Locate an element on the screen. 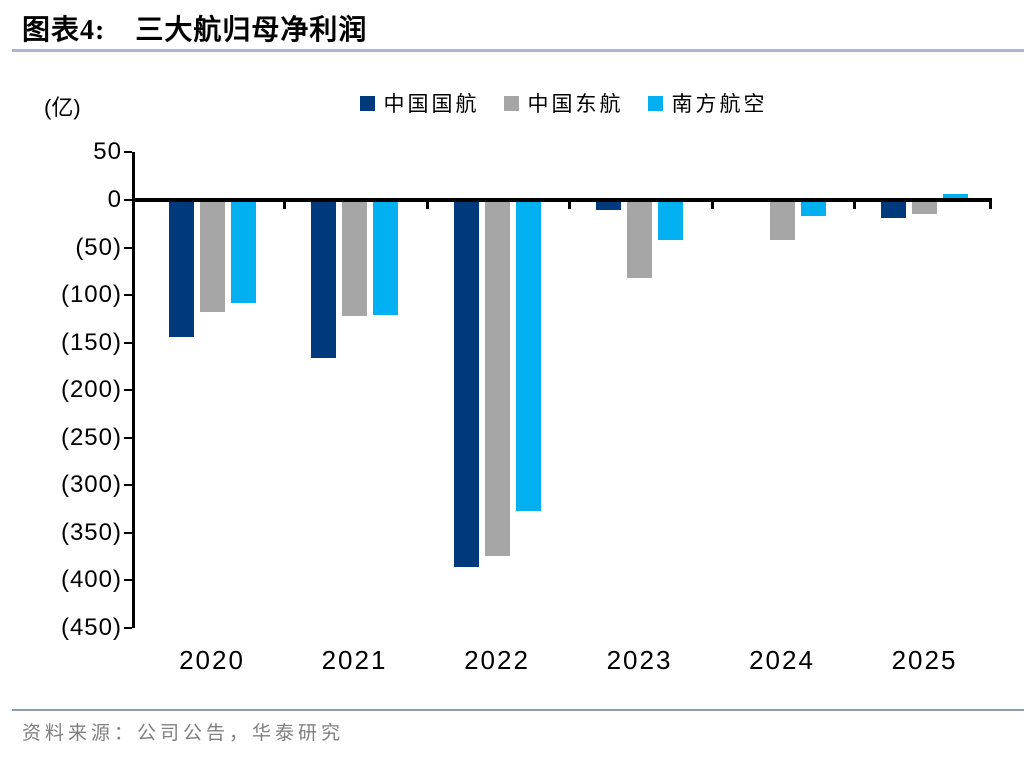 The image size is (1036, 760). x-axis-label: 2025 is located at coordinates (924, 660).